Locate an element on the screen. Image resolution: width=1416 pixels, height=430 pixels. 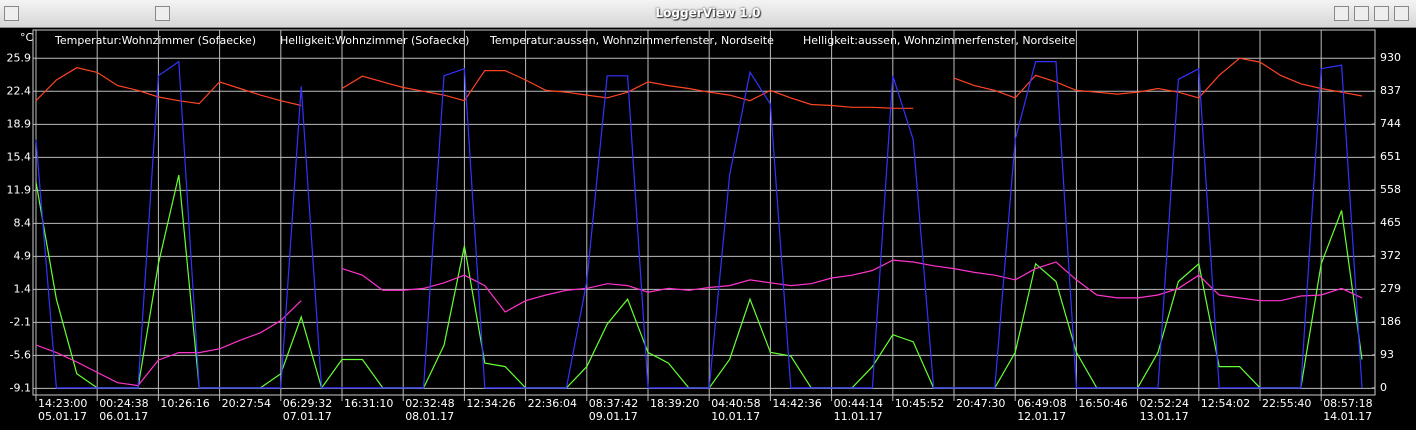
y2-tick-label: 465 is located at coordinates (1390, 222).